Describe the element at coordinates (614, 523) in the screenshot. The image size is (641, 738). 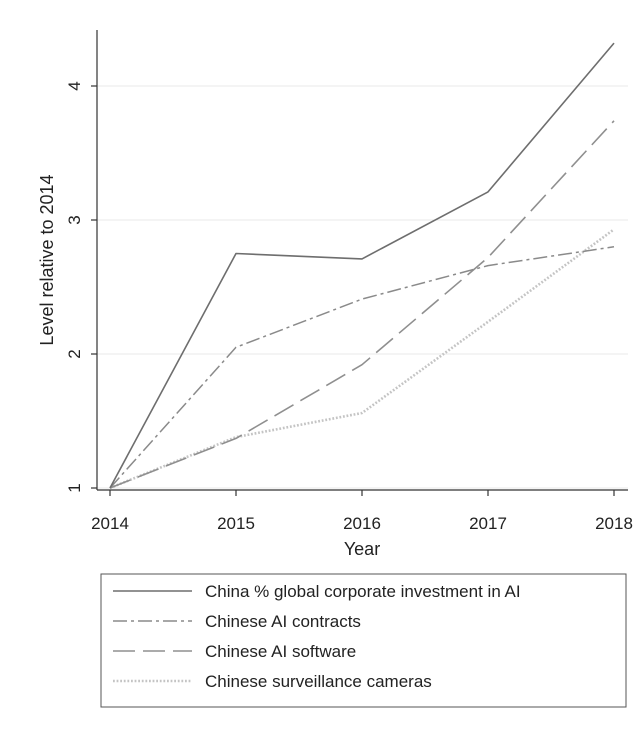
I see `x-tick-label: 2018` at that location.